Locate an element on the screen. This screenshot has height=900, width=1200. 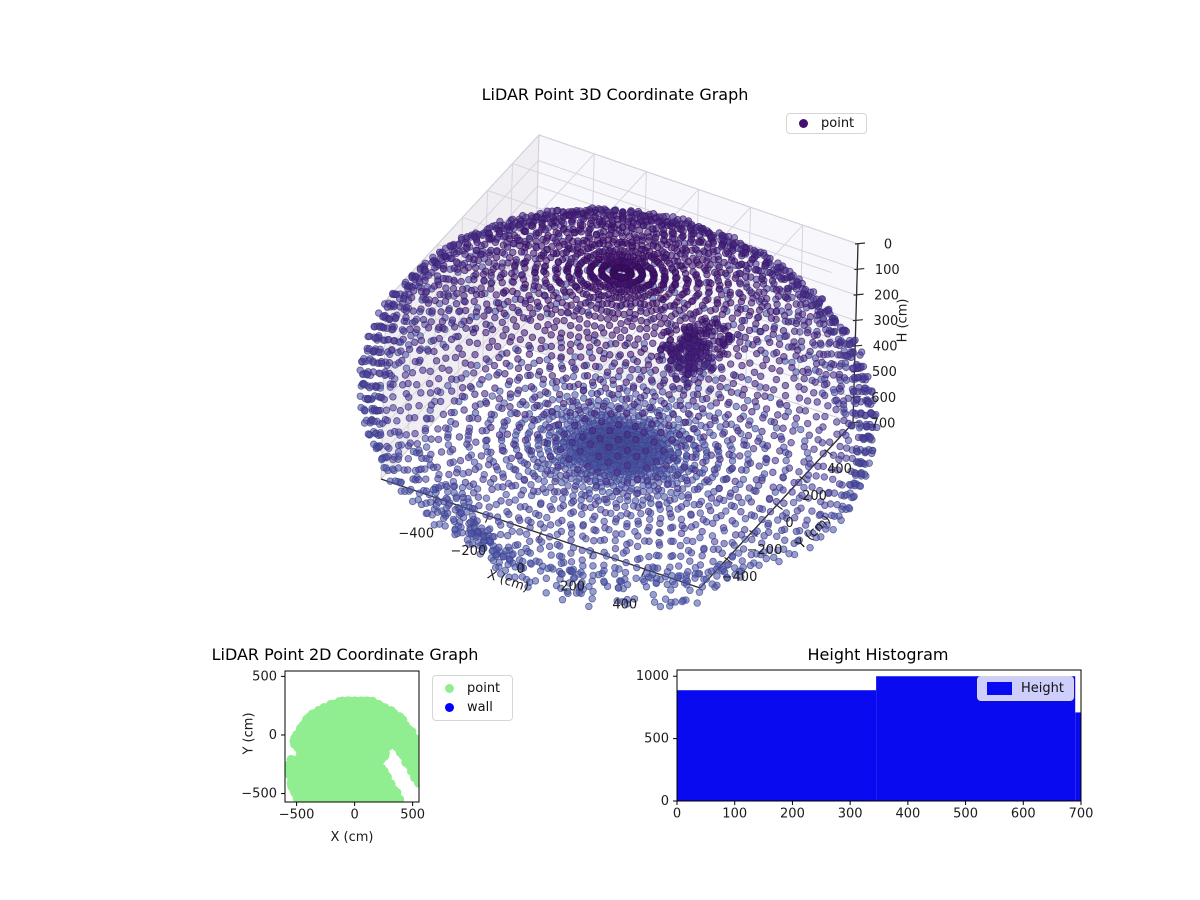
wall-marker-icon is located at coordinates (449, 707).